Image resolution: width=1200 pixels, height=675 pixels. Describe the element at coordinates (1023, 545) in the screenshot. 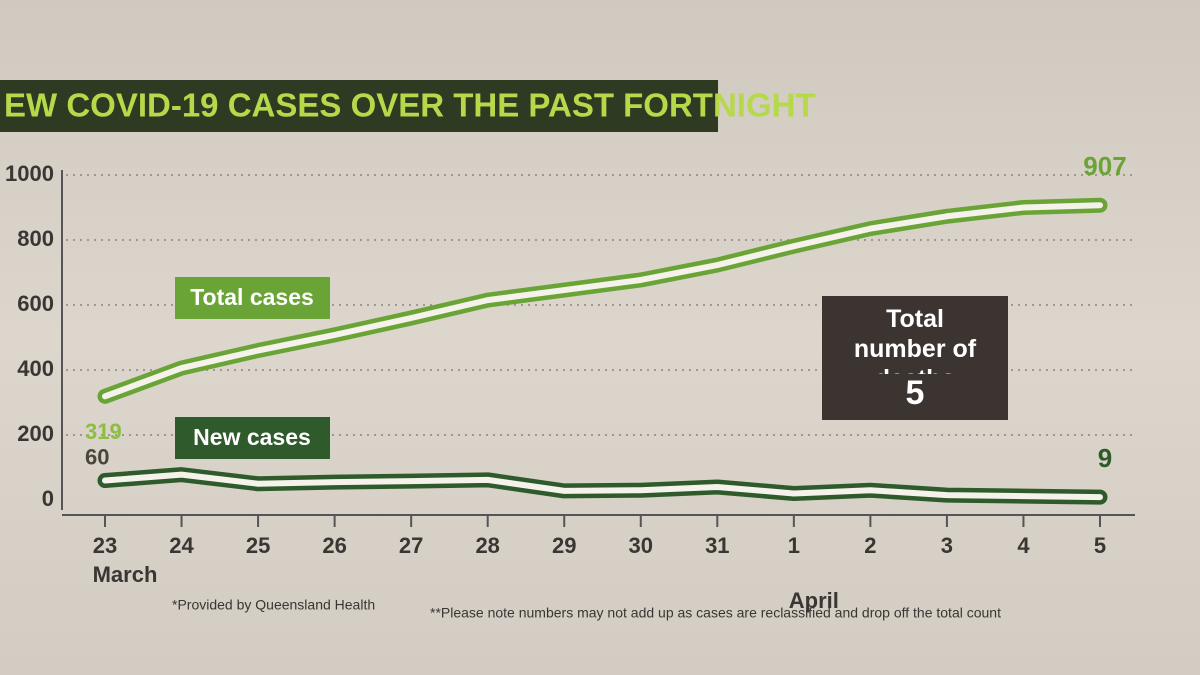

I see `x-tick-label: 4` at that location.